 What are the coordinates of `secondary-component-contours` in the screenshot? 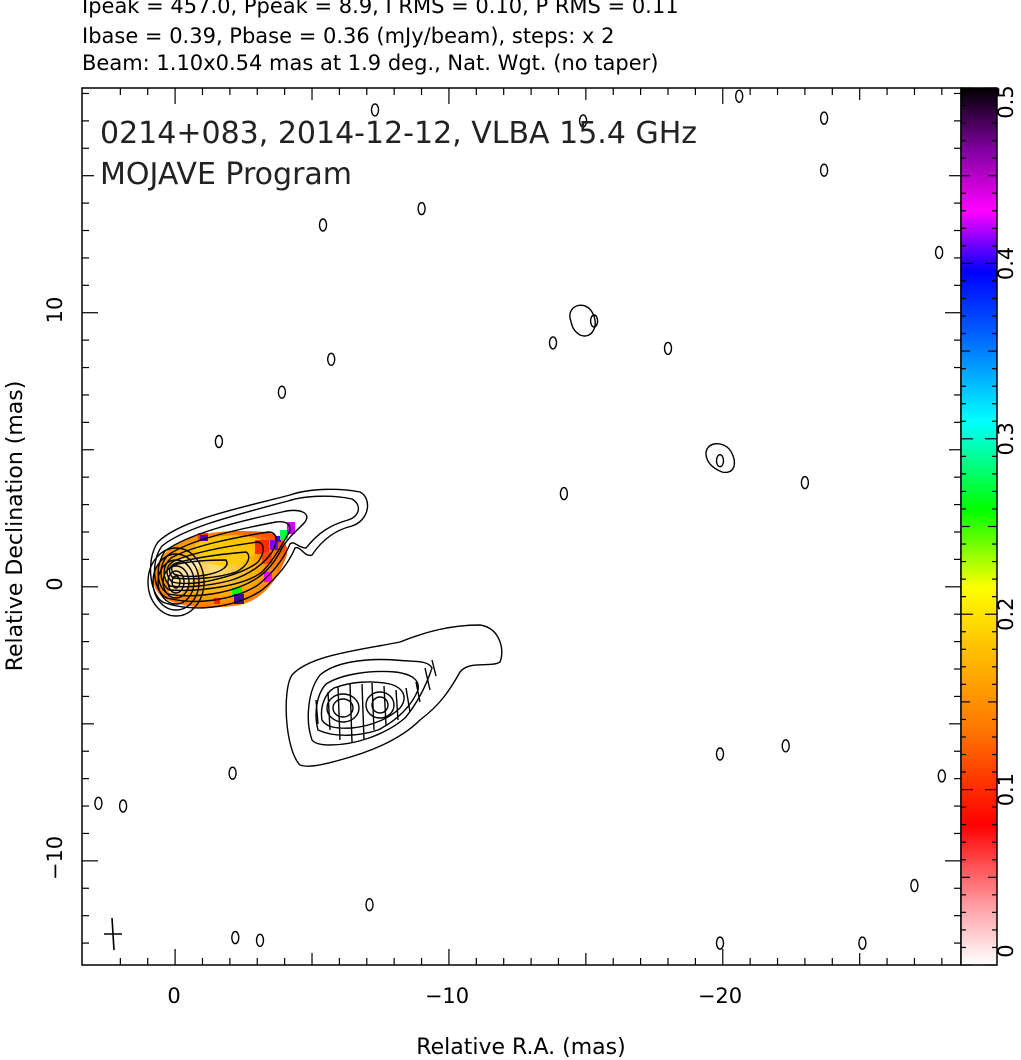 It's located at (394, 695).